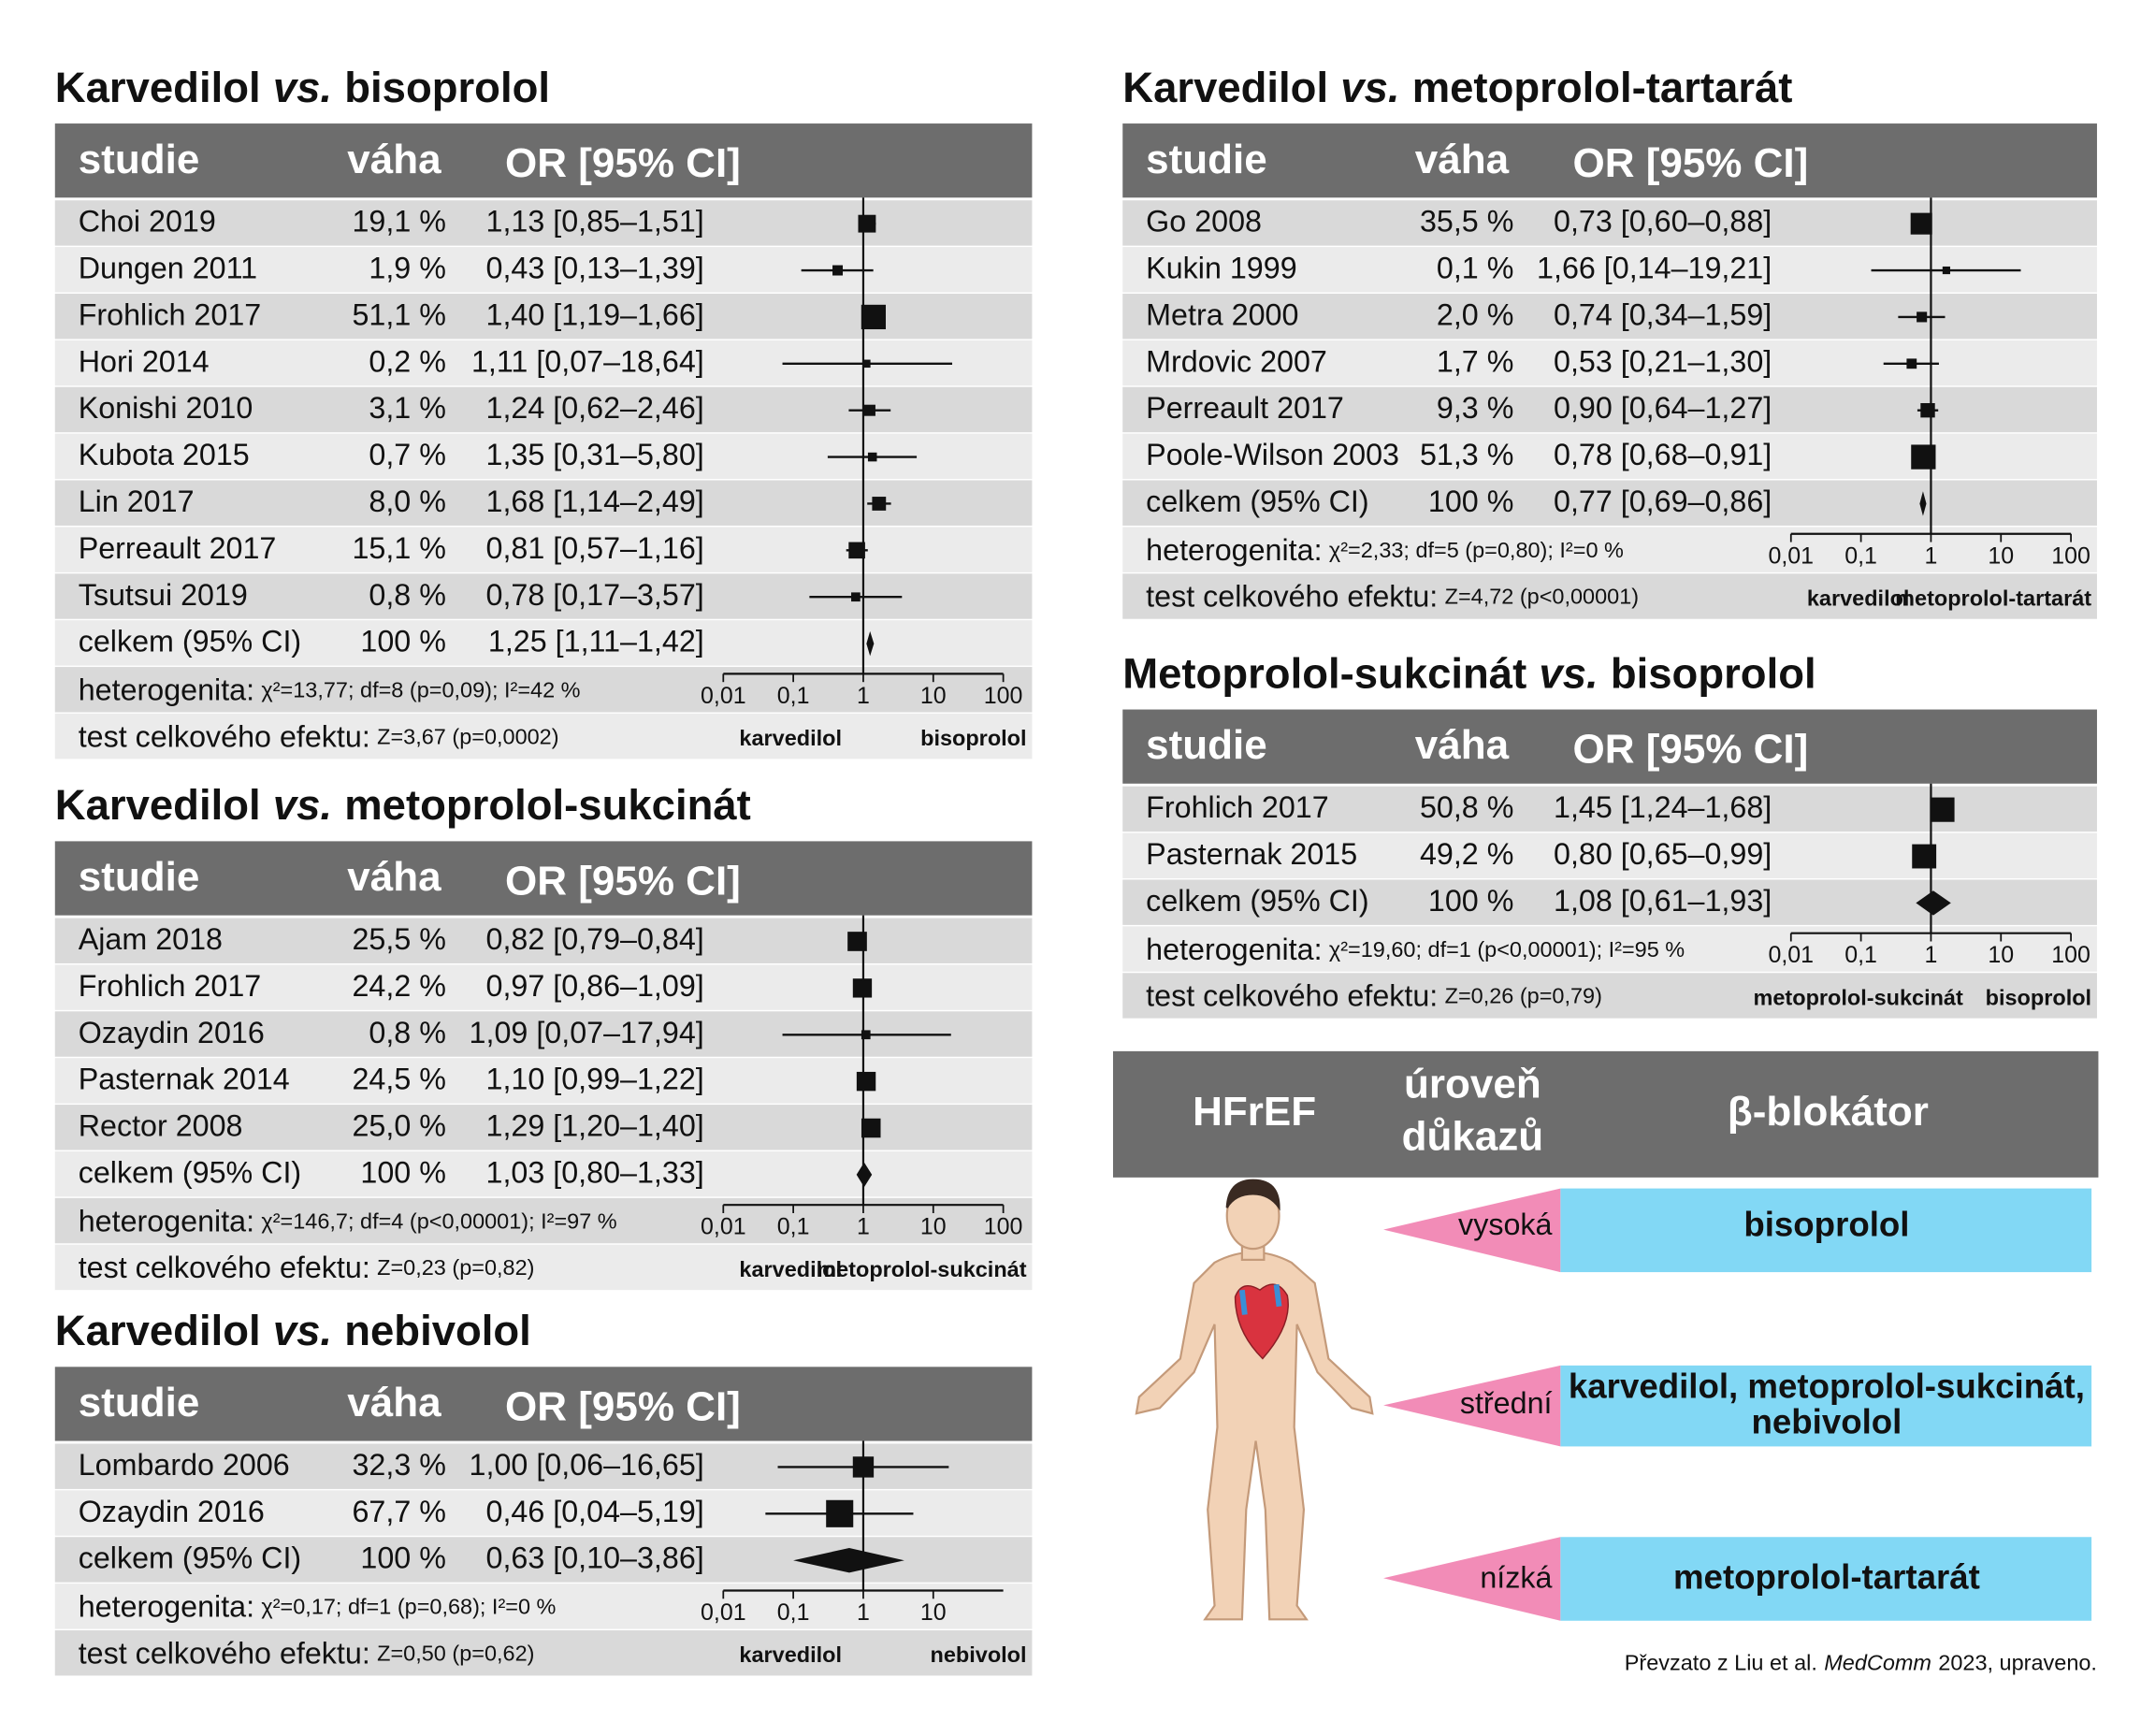 The image size is (2141, 1736). I want to click on weight-label: 50,8 %, so click(1466, 807).